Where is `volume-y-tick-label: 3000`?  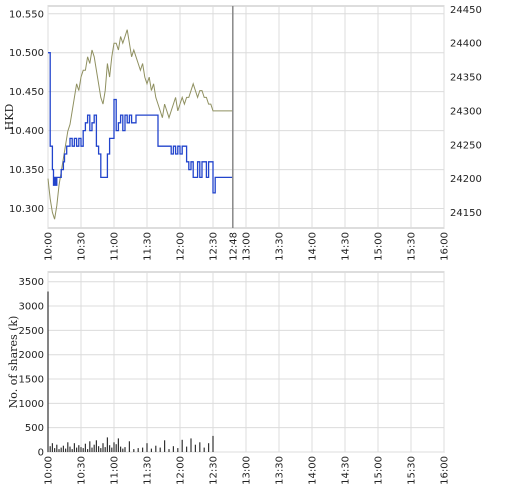
volume-y-tick-label: 3000 is located at coordinates (31, 307).